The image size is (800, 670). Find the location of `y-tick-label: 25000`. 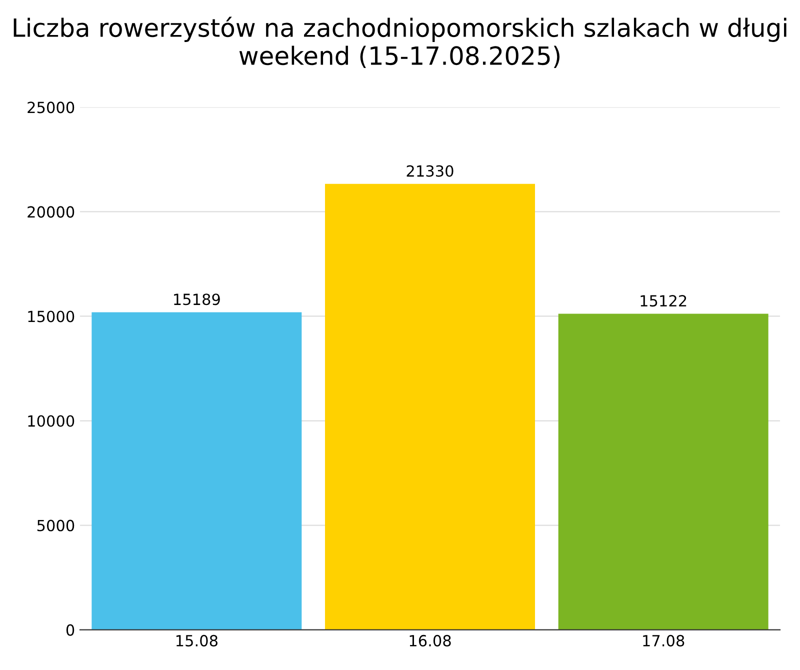

y-tick-label: 25000 is located at coordinates (51, 108).